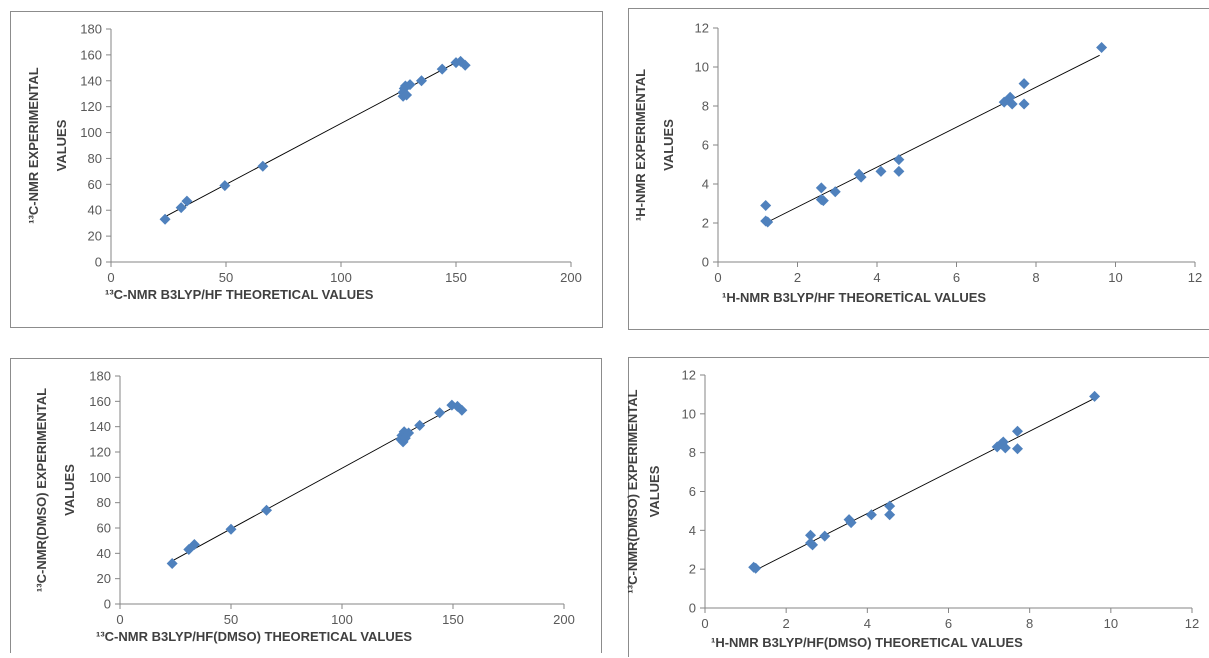  Describe the element at coordinates (564, 619) in the screenshot. I see `x-tick-label: 200` at that location.